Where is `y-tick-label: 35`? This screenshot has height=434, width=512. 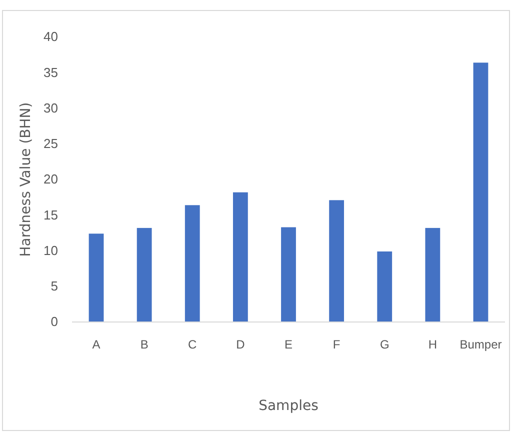 y-tick-label: 35 is located at coordinates (51, 72).